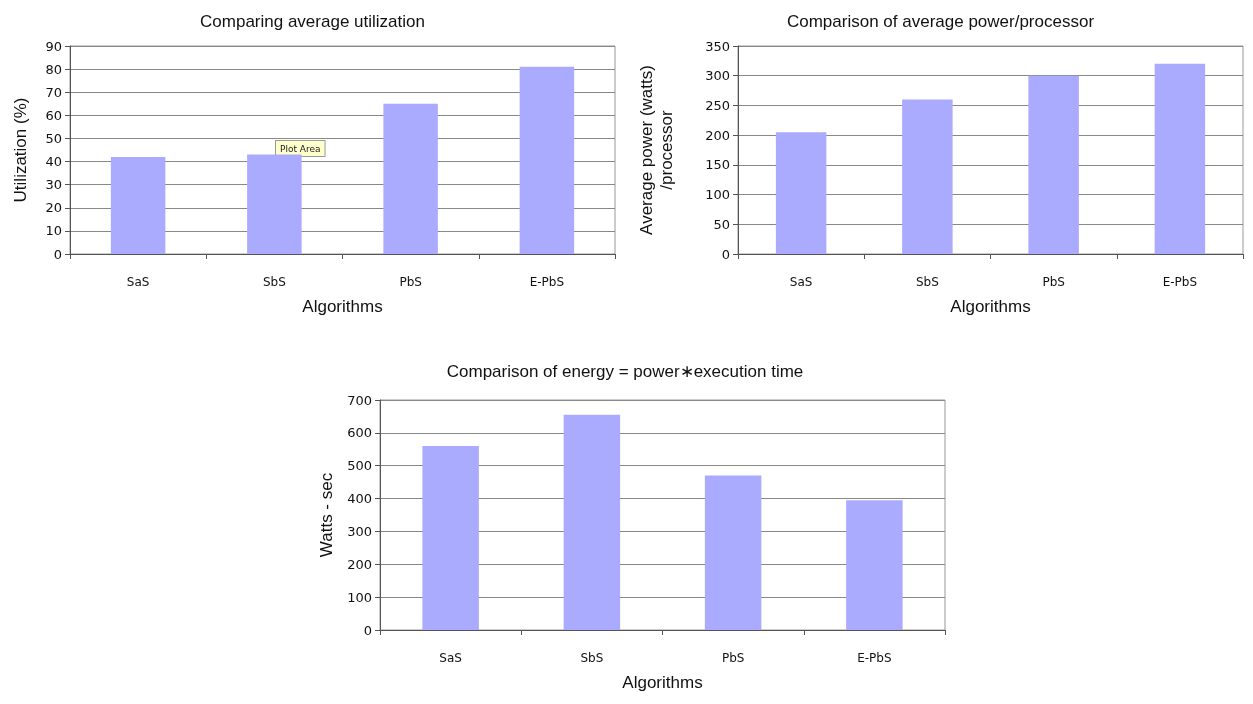 This screenshot has width=1253, height=704. What do you see at coordinates (359, 400) in the screenshot?
I see `y-tick-label: 700` at bounding box center [359, 400].